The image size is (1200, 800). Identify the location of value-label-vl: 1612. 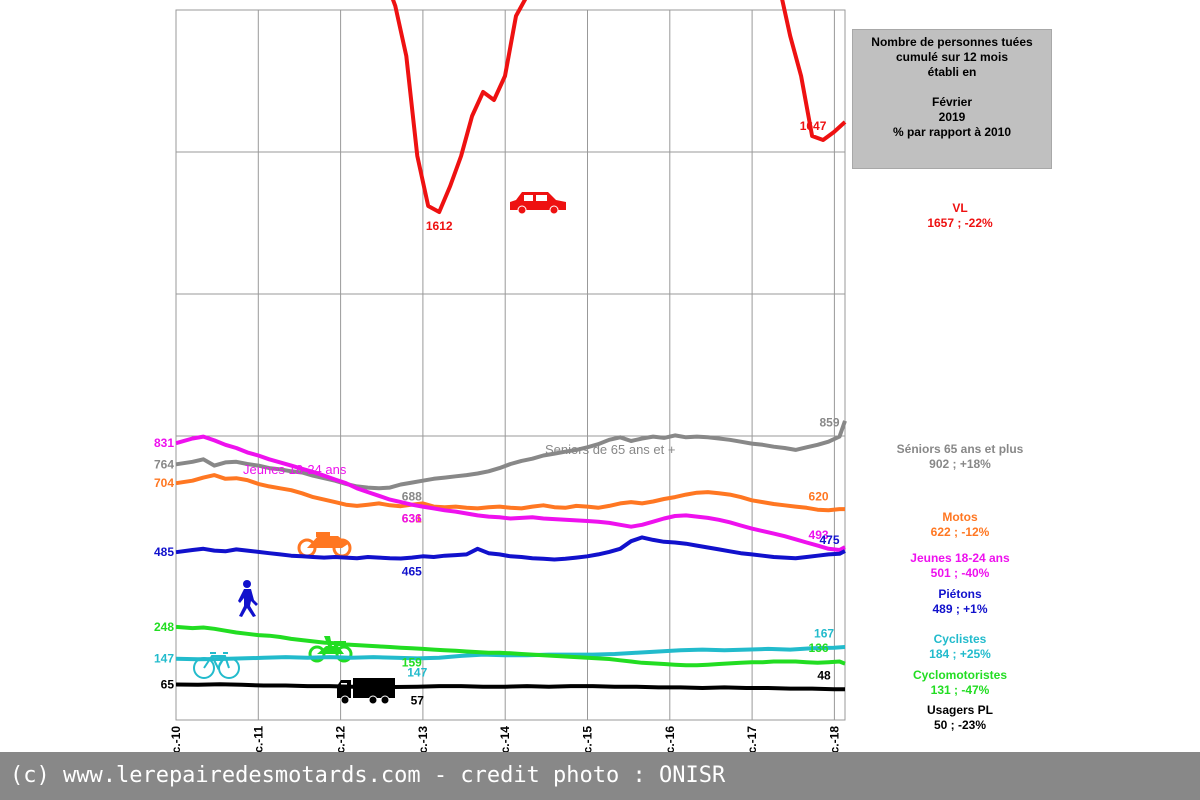
(439, 226).